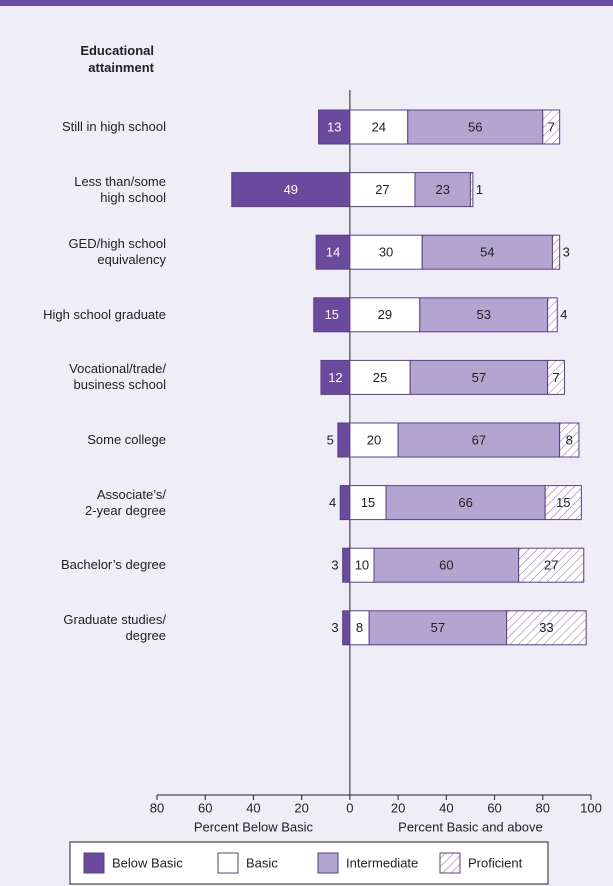  I want to click on category-label: Vocational/trade/ business school, so click(117, 377).